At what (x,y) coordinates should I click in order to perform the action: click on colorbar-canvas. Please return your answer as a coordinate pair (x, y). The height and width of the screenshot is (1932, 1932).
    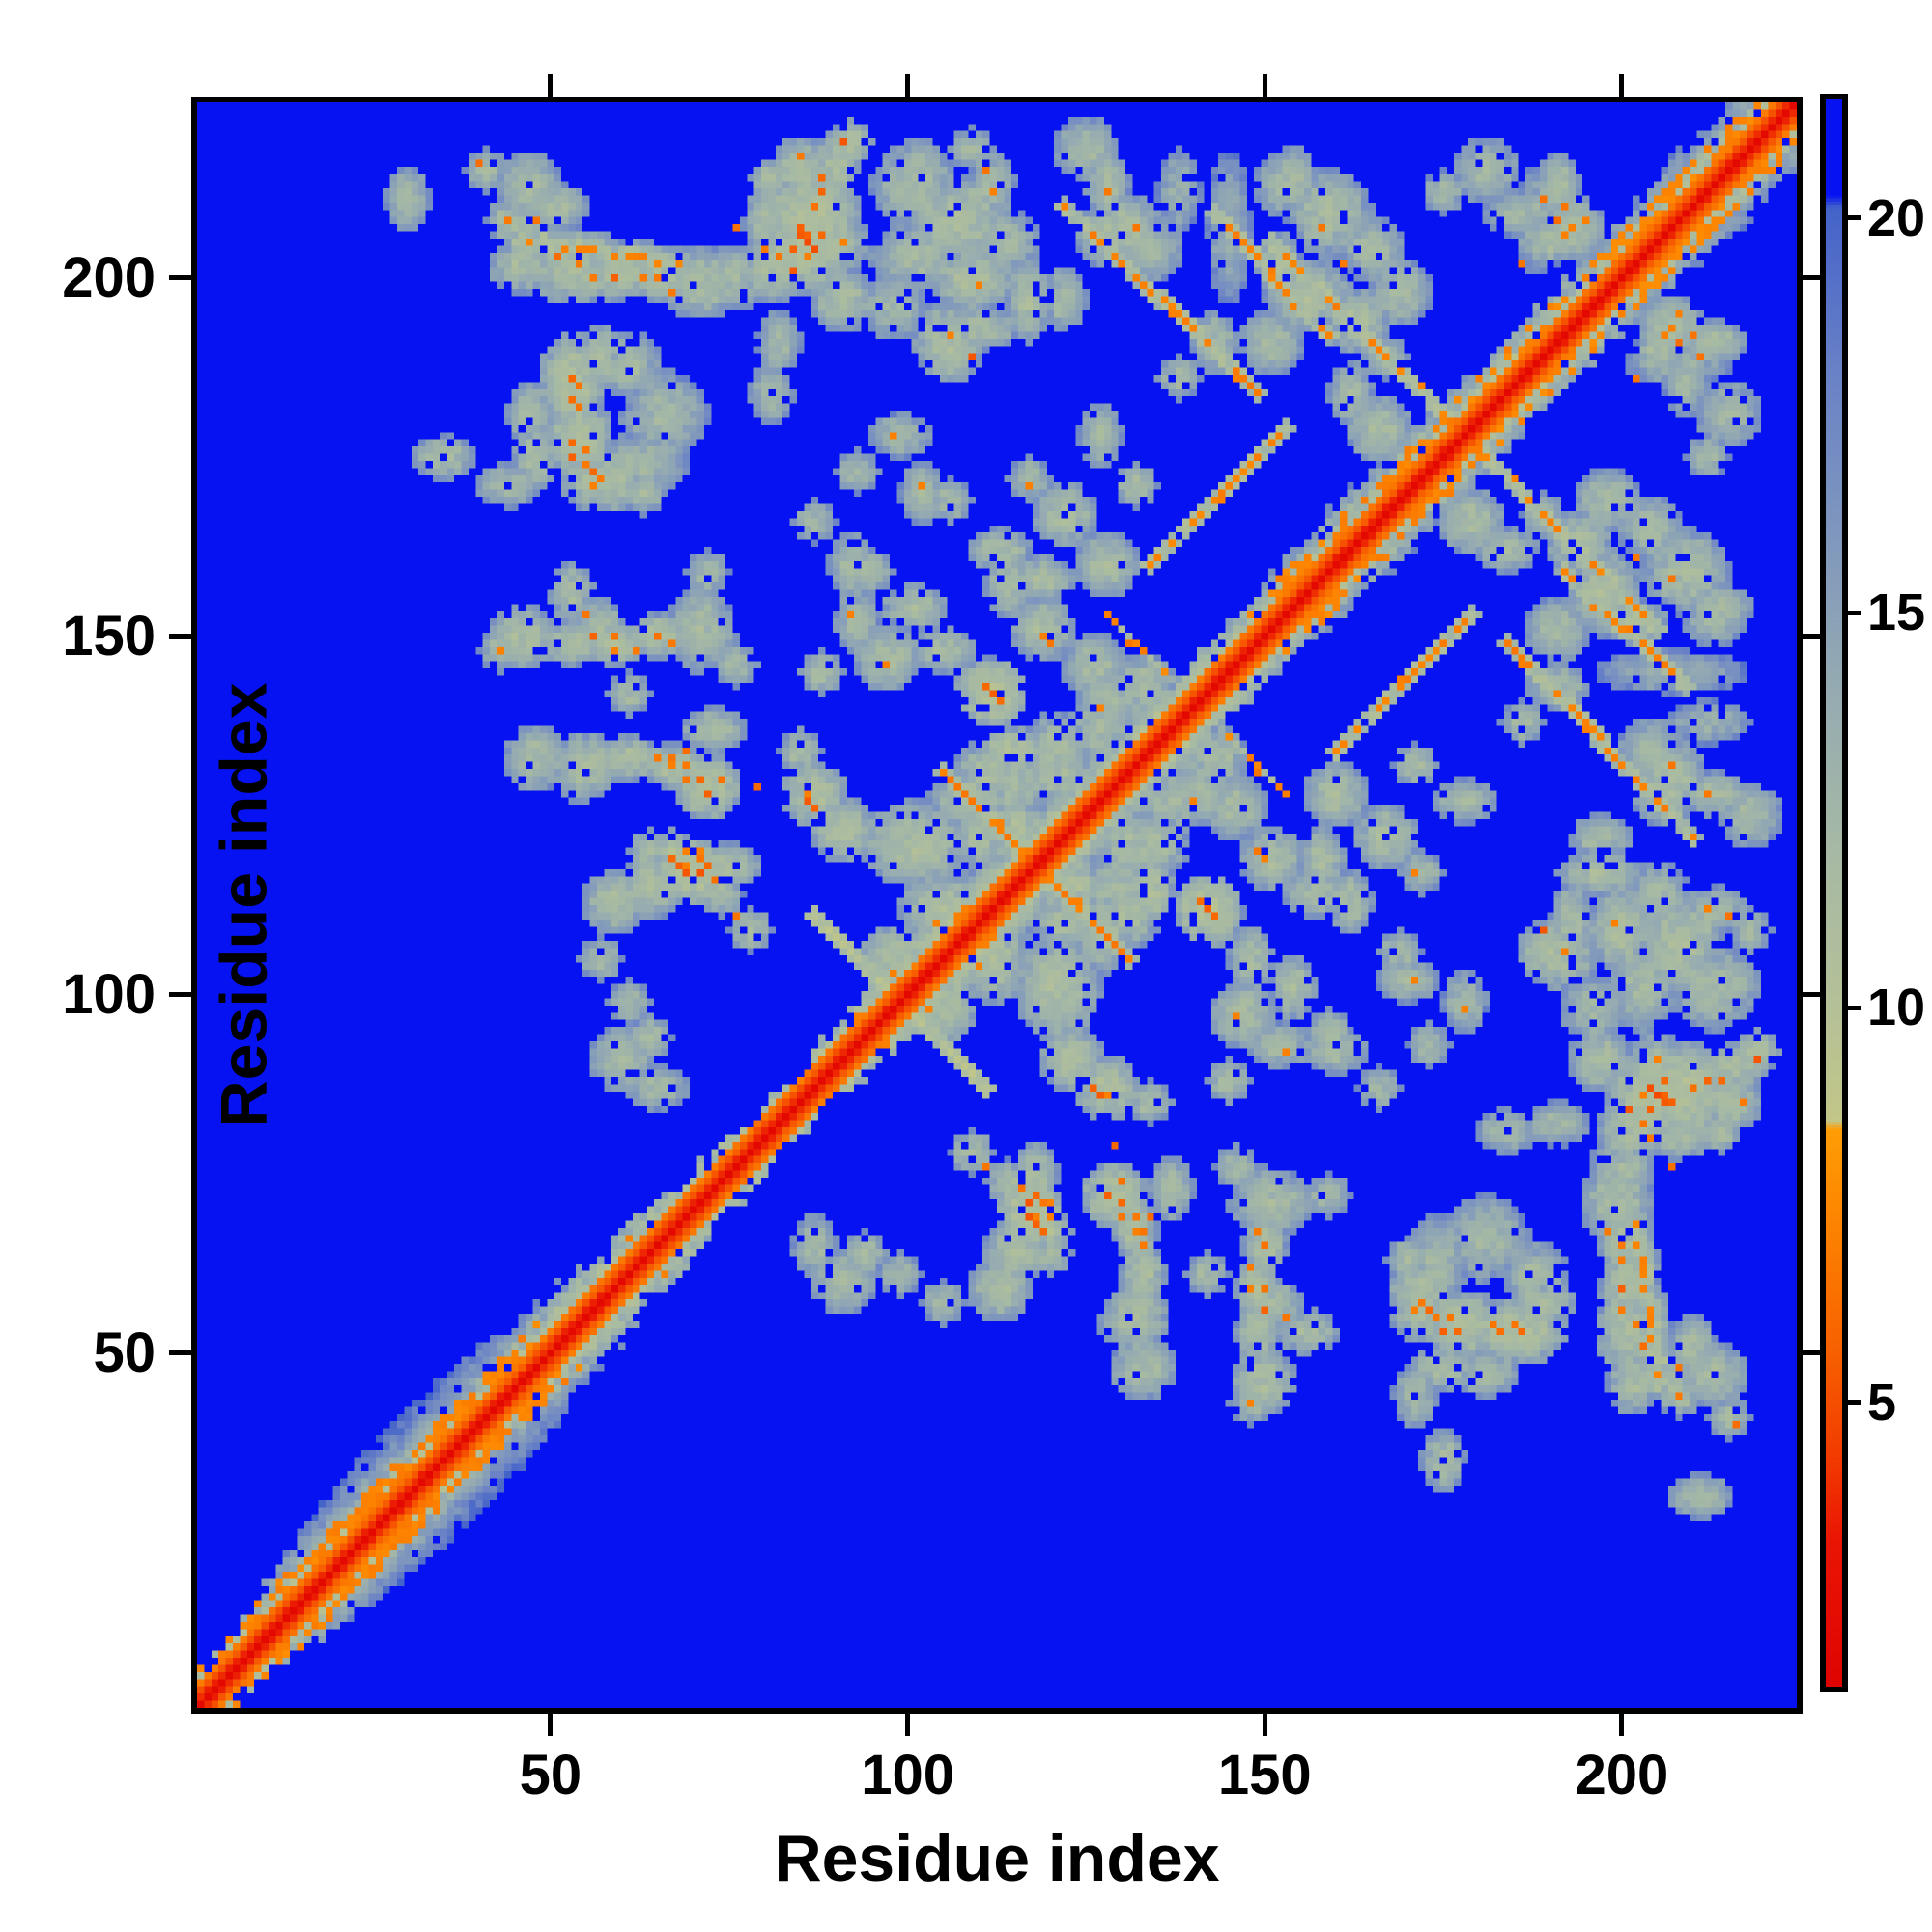
    Looking at the image, I should click on (1834, 893).